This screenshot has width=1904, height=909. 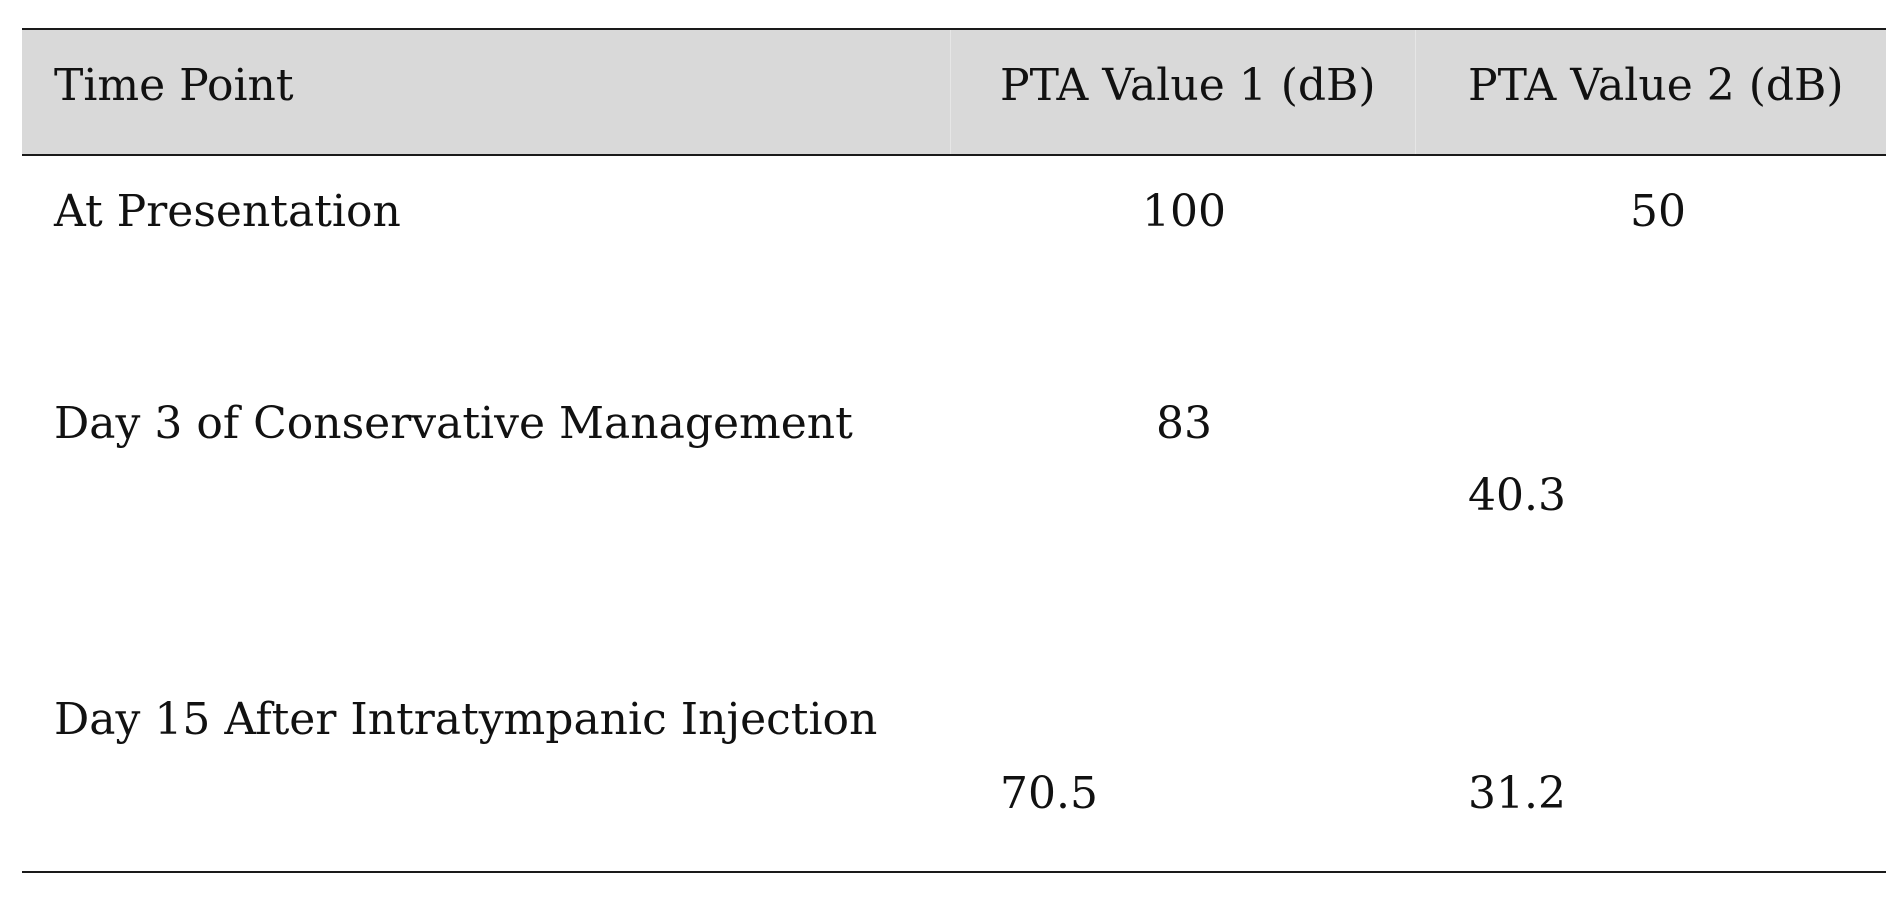 I want to click on row-2-pta-value-2: 40.3, so click(x=1517, y=495).